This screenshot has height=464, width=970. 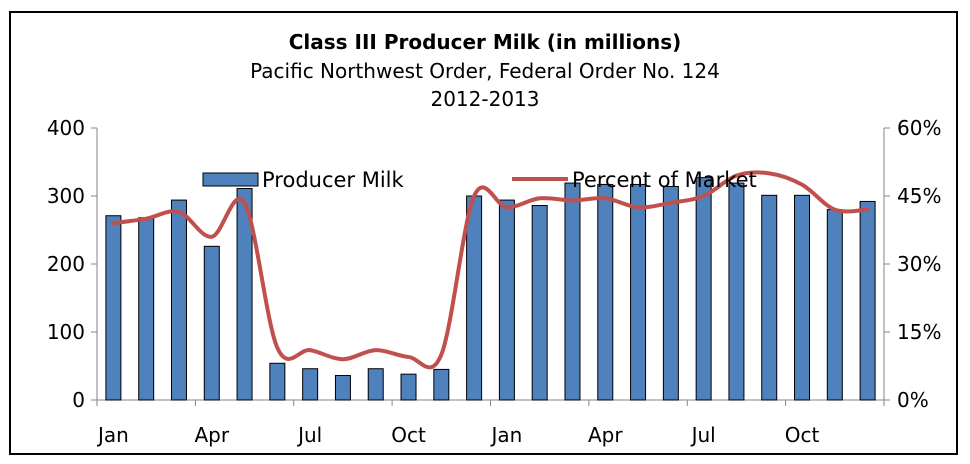 I want to click on y-left-tick-label: 300, so click(x=66, y=196).